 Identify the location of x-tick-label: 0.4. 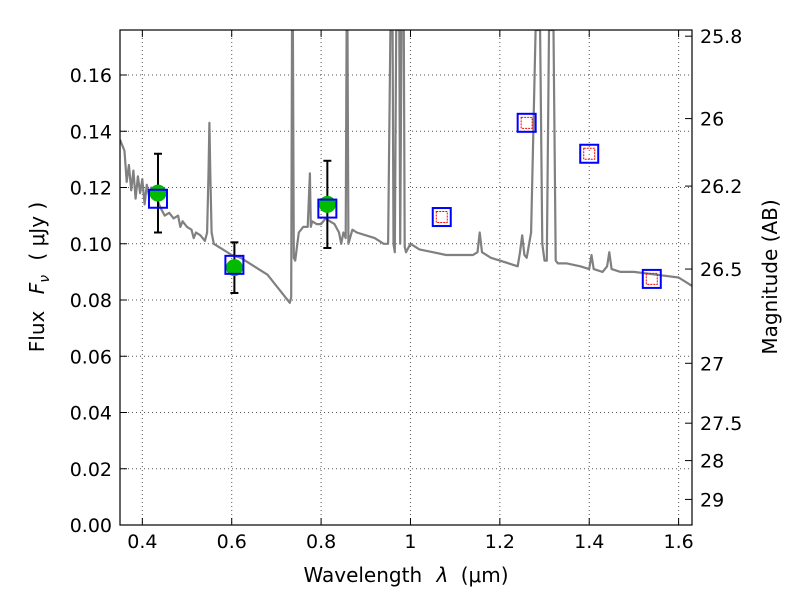
(142, 542).